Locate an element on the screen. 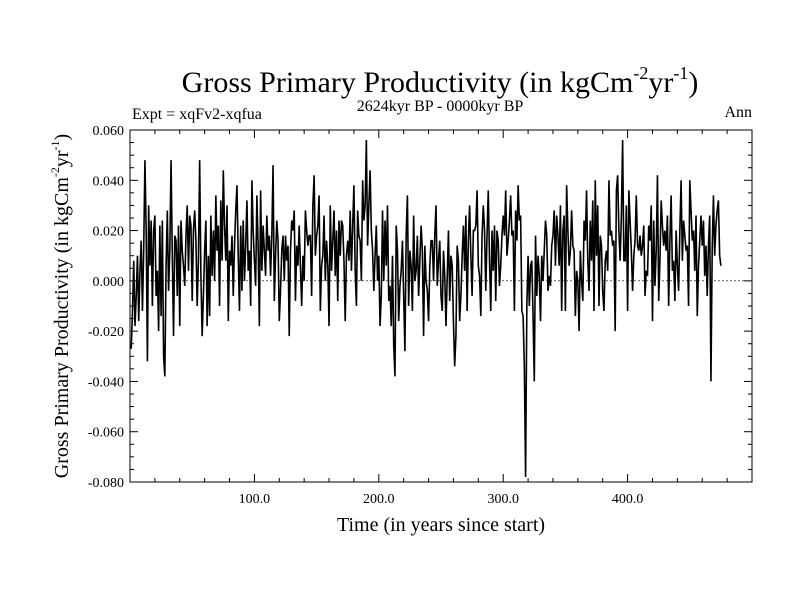 This screenshot has height=605, width=800. y-tick-label: -0.020 is located at coordinates (106, 332).